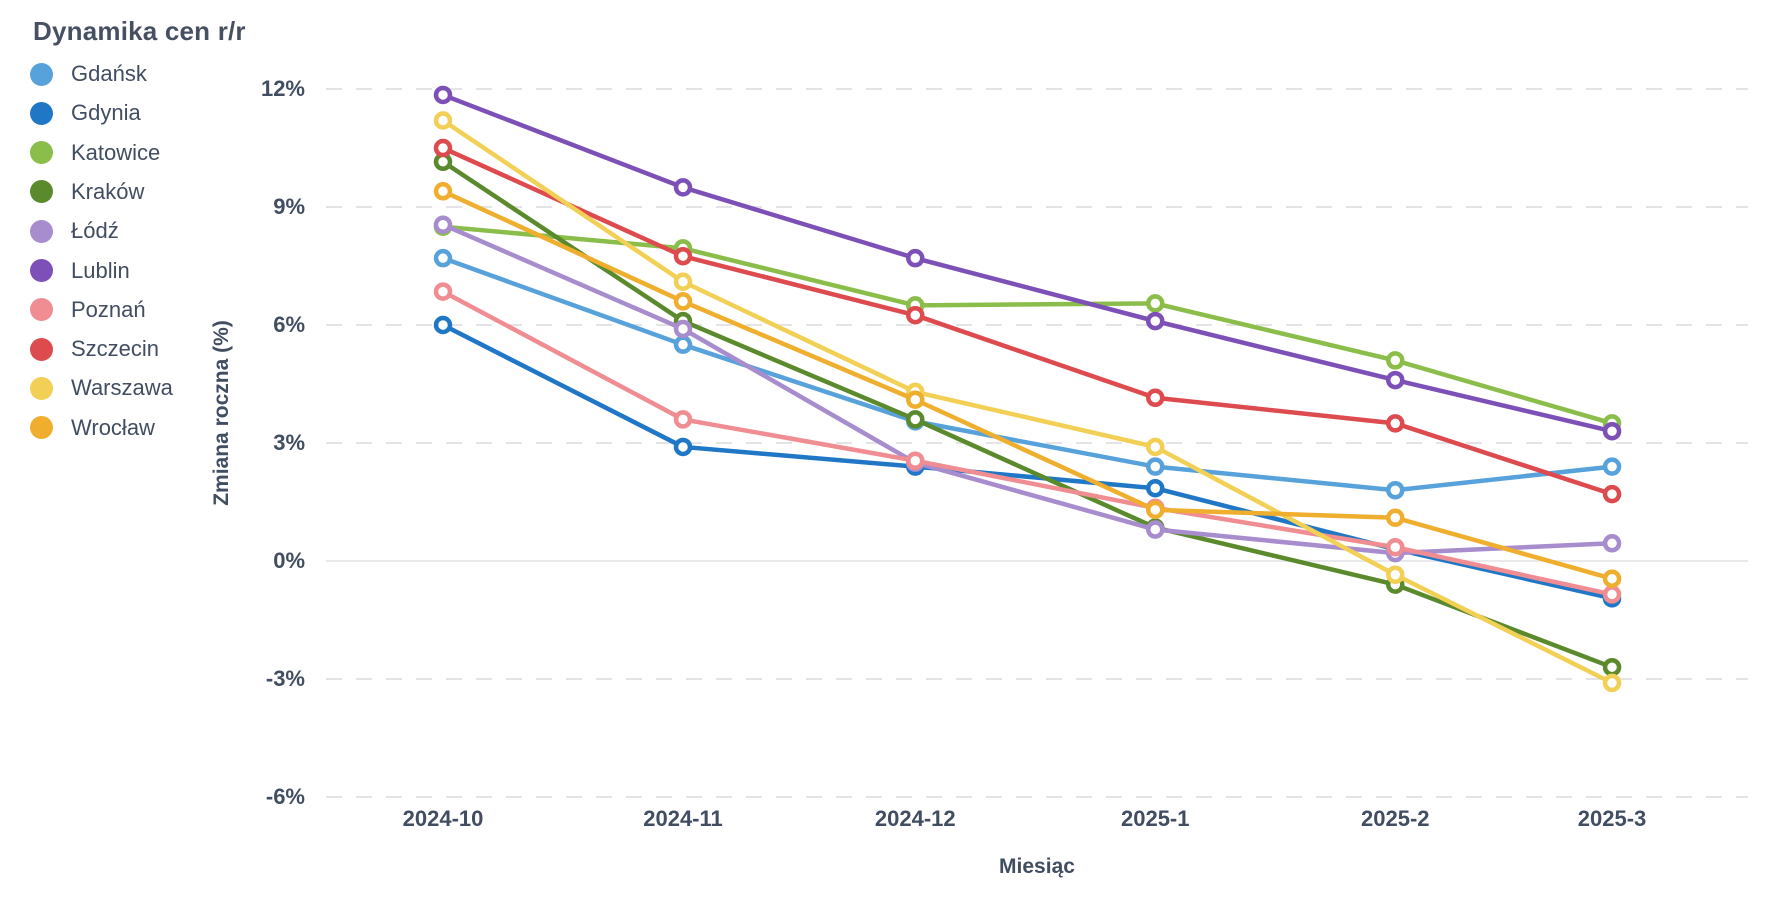  What do you see at coordinates (41, 153) in the screenshot?
I see `legend-swatch-katowice` at bounding box center [41, 153].